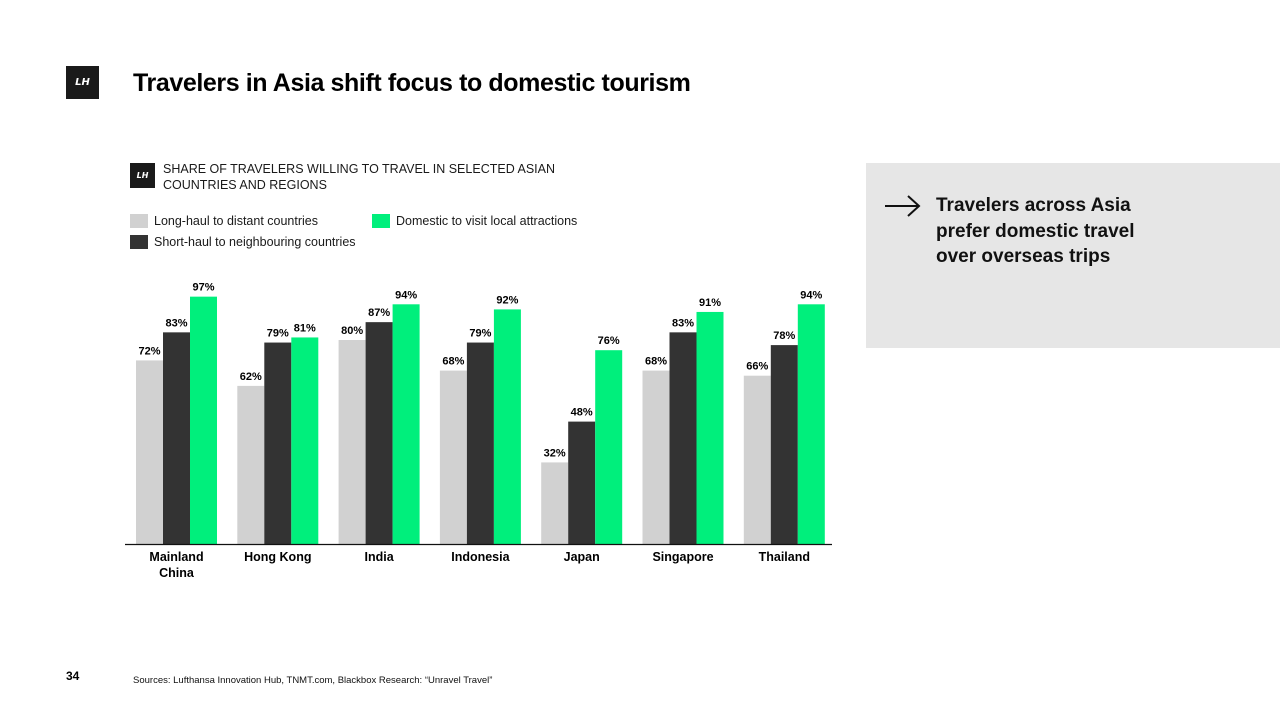  Describe the element at coordinates (480, 557) in the screenshot. I see `category-label: Indonesia` at that location.